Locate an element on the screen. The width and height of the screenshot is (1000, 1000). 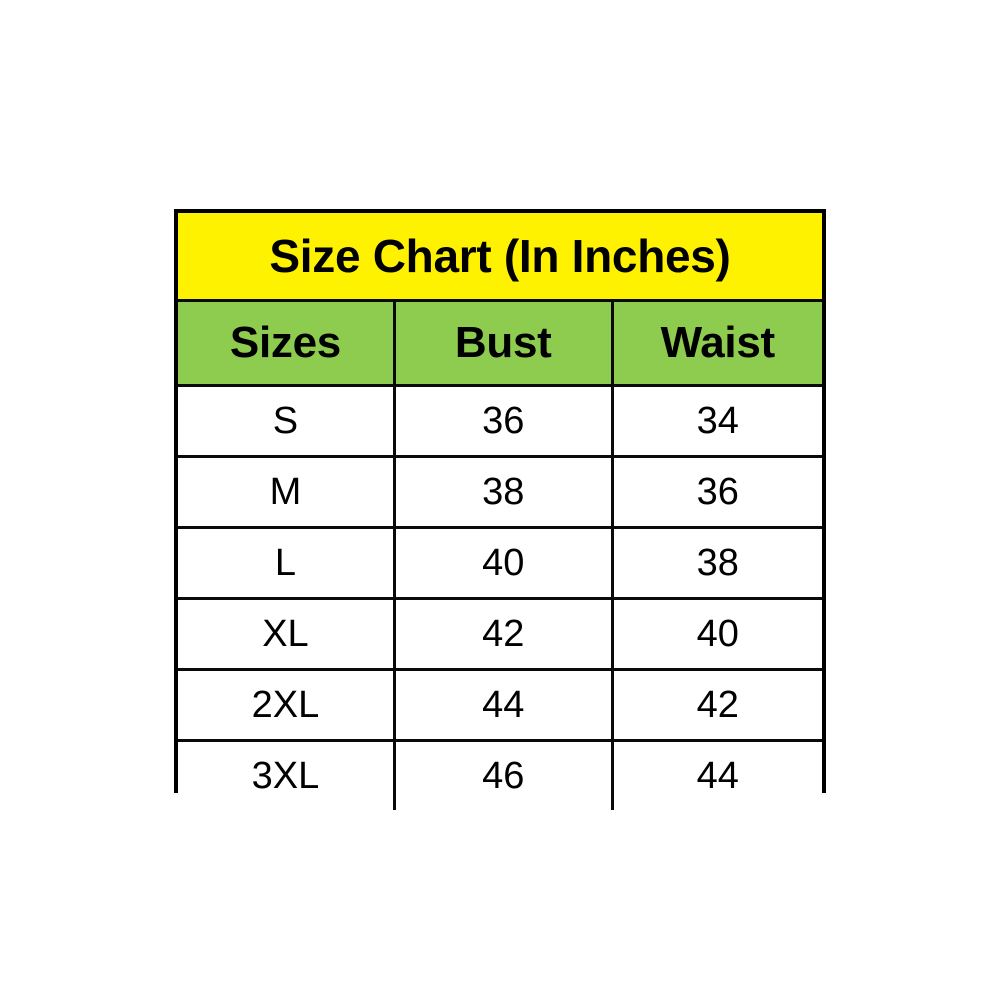
table-row: S 36 34 is located at coordinates (500, 421).